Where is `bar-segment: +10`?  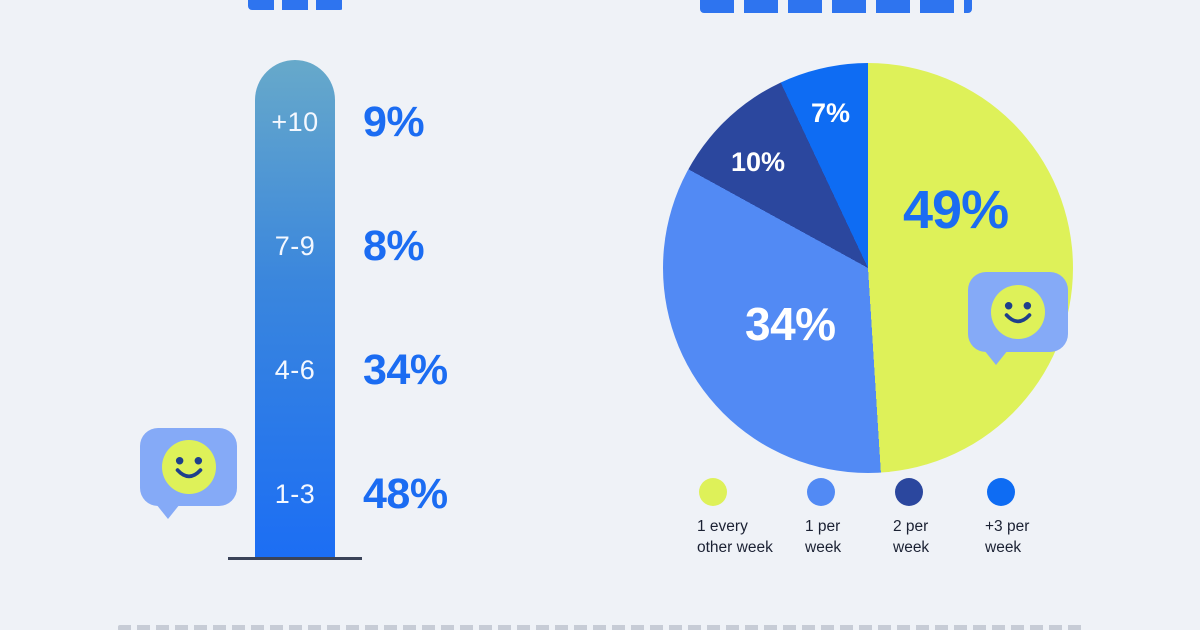
bar-segment: +10 is located at coordinates (295, 122).